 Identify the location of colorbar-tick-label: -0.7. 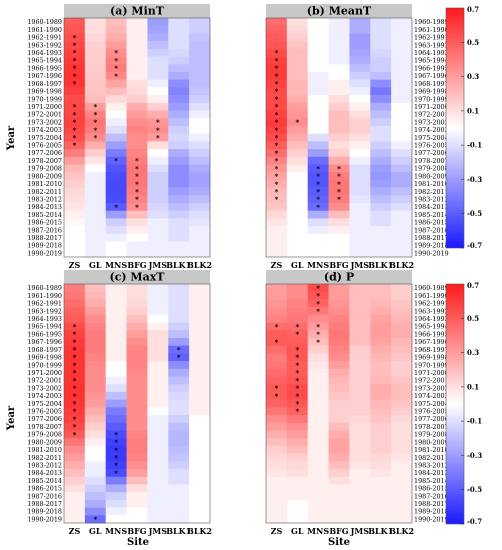
(474, 245).